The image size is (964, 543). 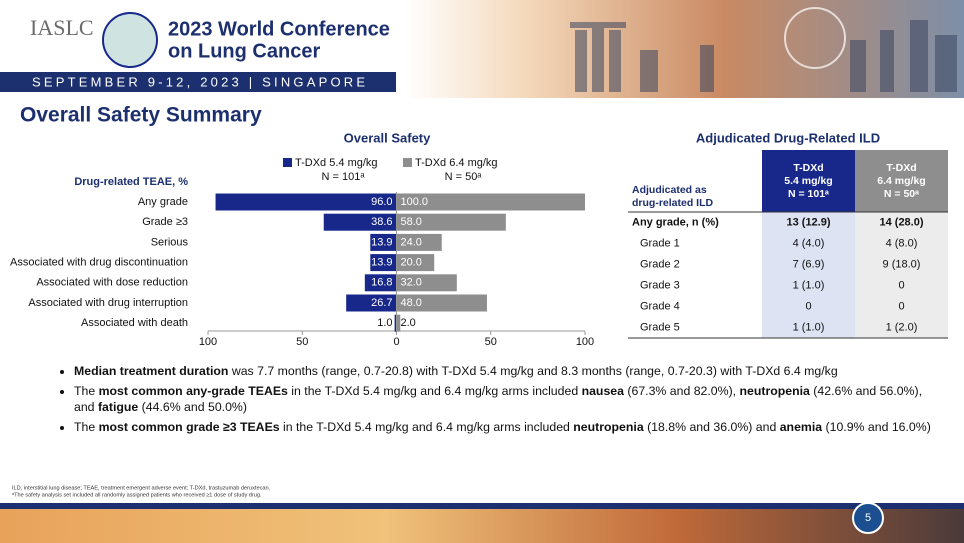 What do you see at coordinates (189, 427) in the screenshot?
I see `bullet-text: most common grade ≥3 TEAEs` at bounding box center [189, 427].